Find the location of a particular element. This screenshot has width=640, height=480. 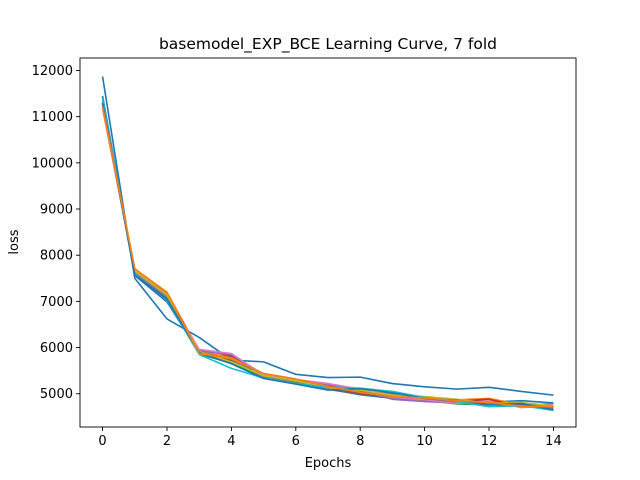

x-tick-label: 8 is located at coordinates (360, 441).